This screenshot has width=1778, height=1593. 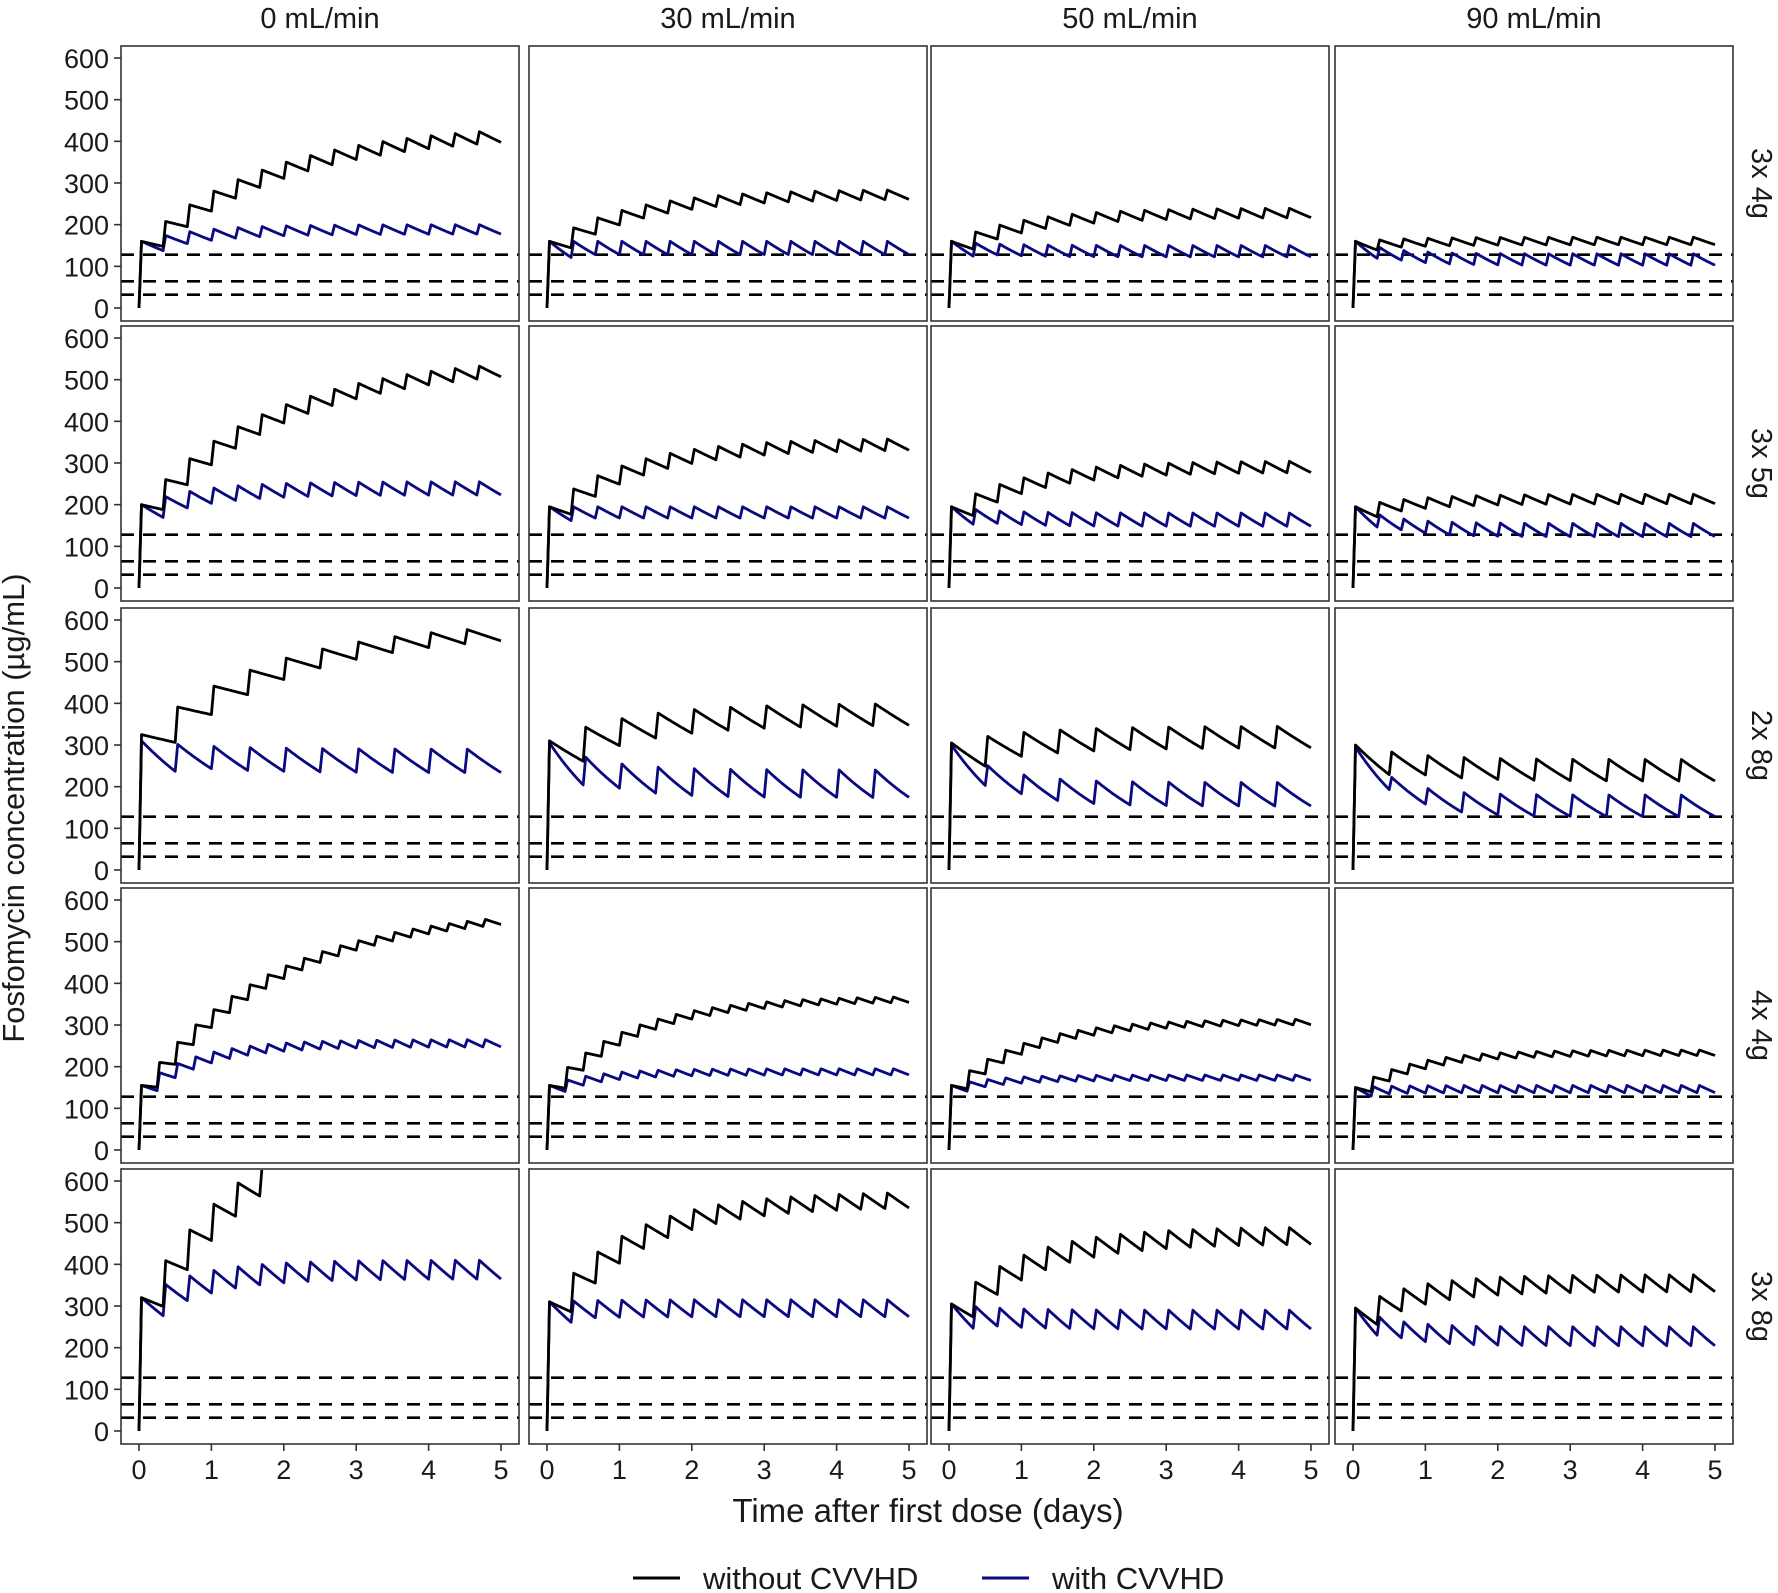 I want to click on y-tick-label: 200, so click(x=86, y=1349).